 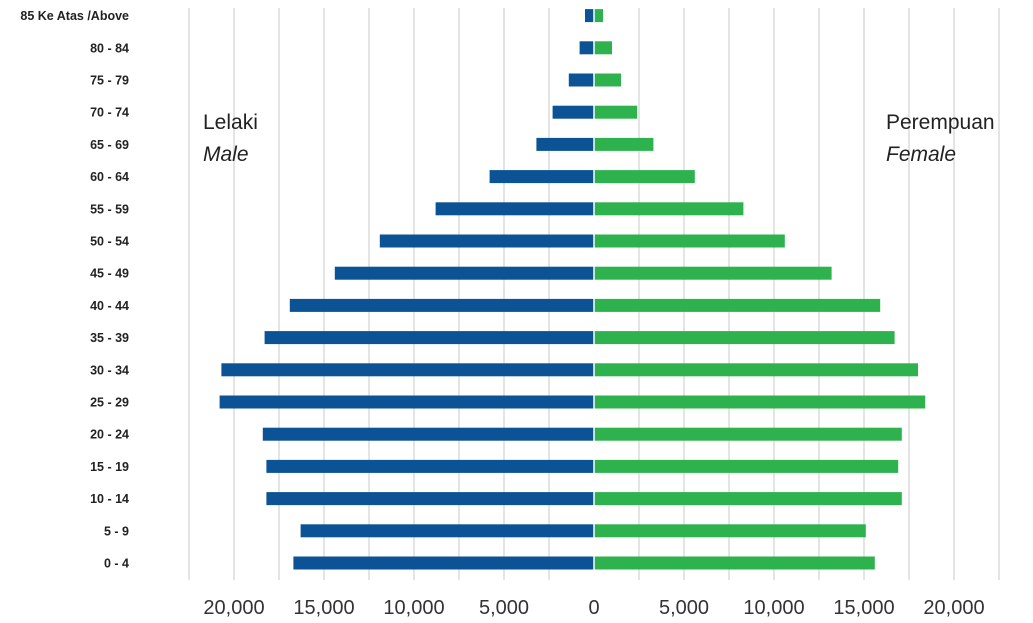 I want to click on category-label: 40 - 44, so click(x=109, y=306).